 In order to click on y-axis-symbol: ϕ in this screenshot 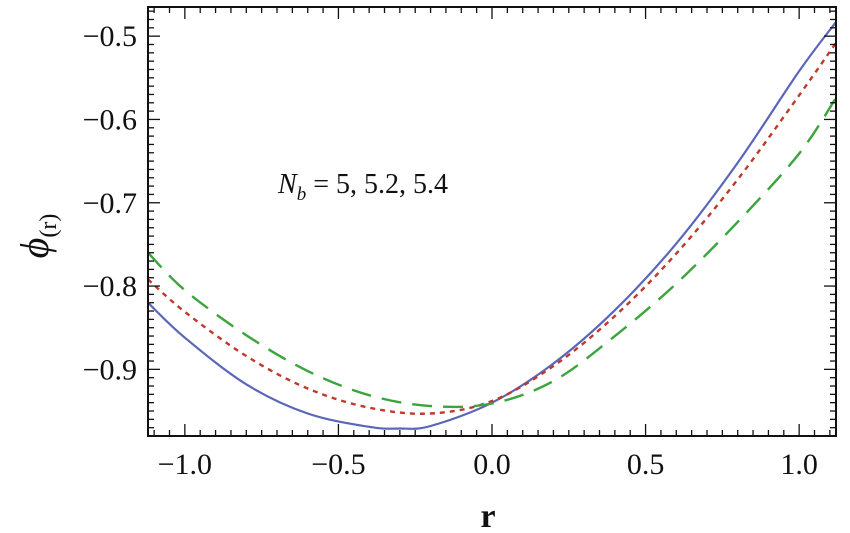, I will do `click(34, 248)`.